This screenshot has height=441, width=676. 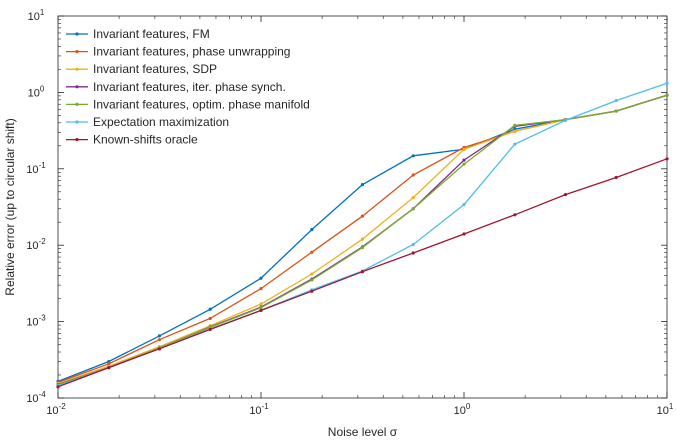 I want to click on y-tick-label: 10⁻³, so click(x=36, y=321).